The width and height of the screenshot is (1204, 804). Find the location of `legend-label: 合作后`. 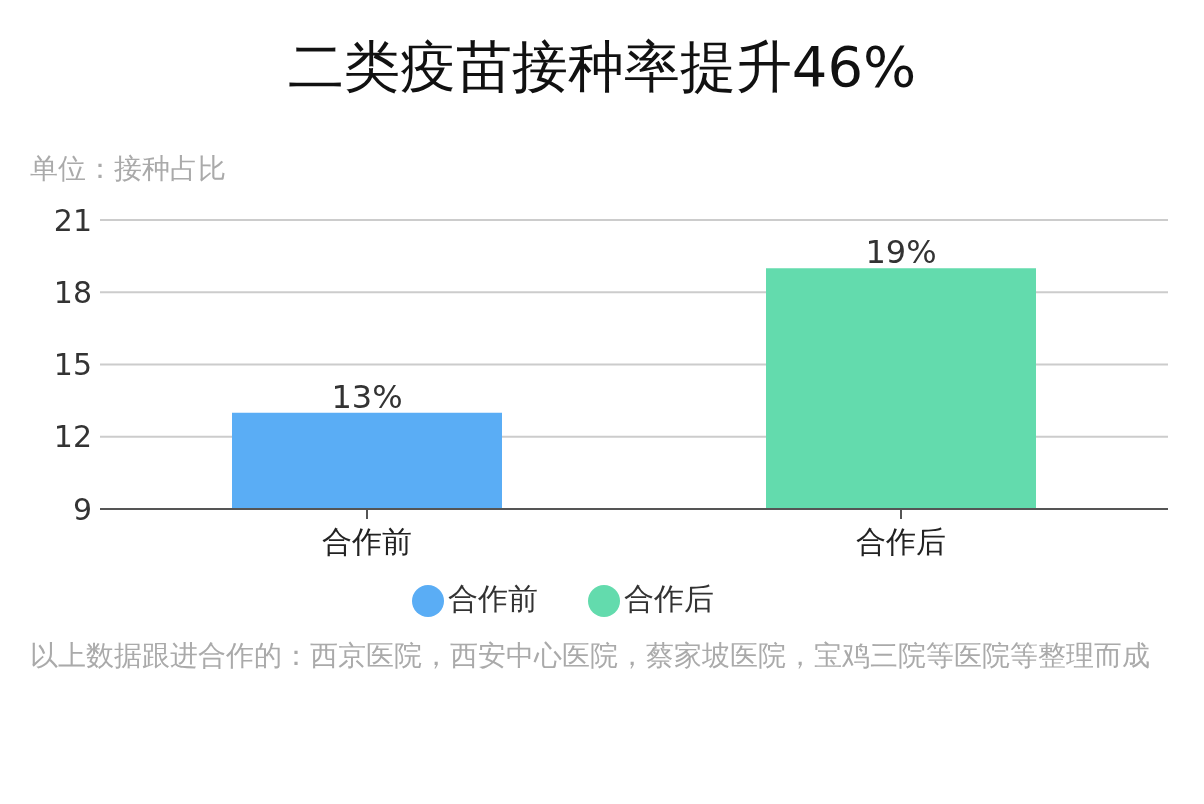

legend-label: 合作后 is located at coordinates (669, 598).